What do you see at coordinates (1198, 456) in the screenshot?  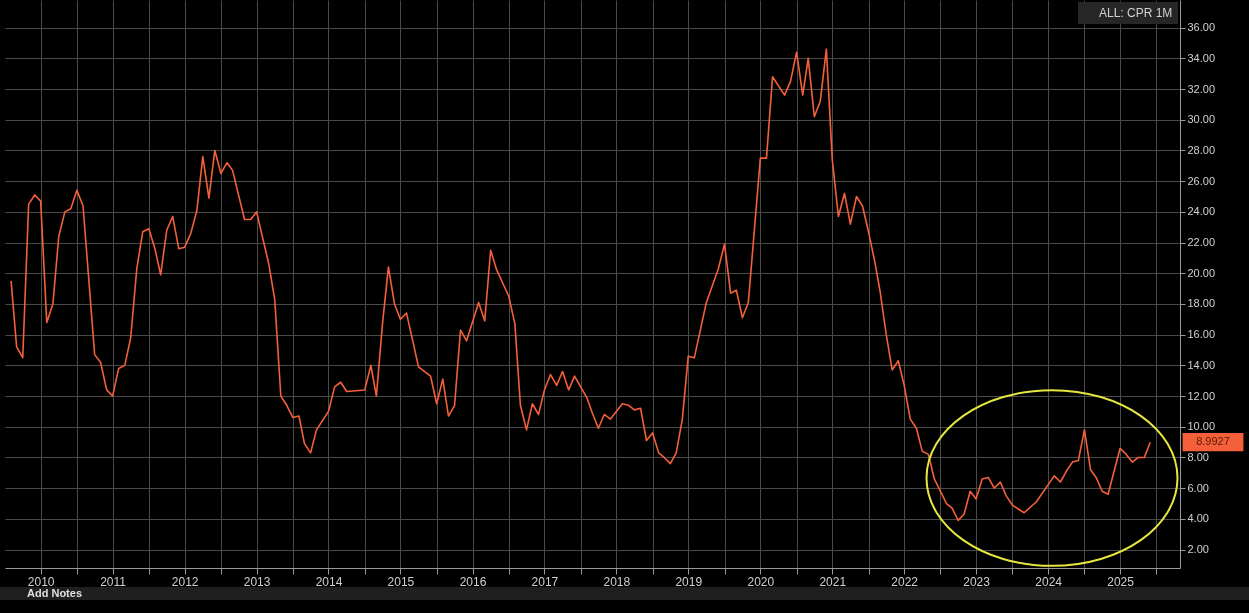 I see `y-tick-label: 8.00` at bounding box center [1198, 456].